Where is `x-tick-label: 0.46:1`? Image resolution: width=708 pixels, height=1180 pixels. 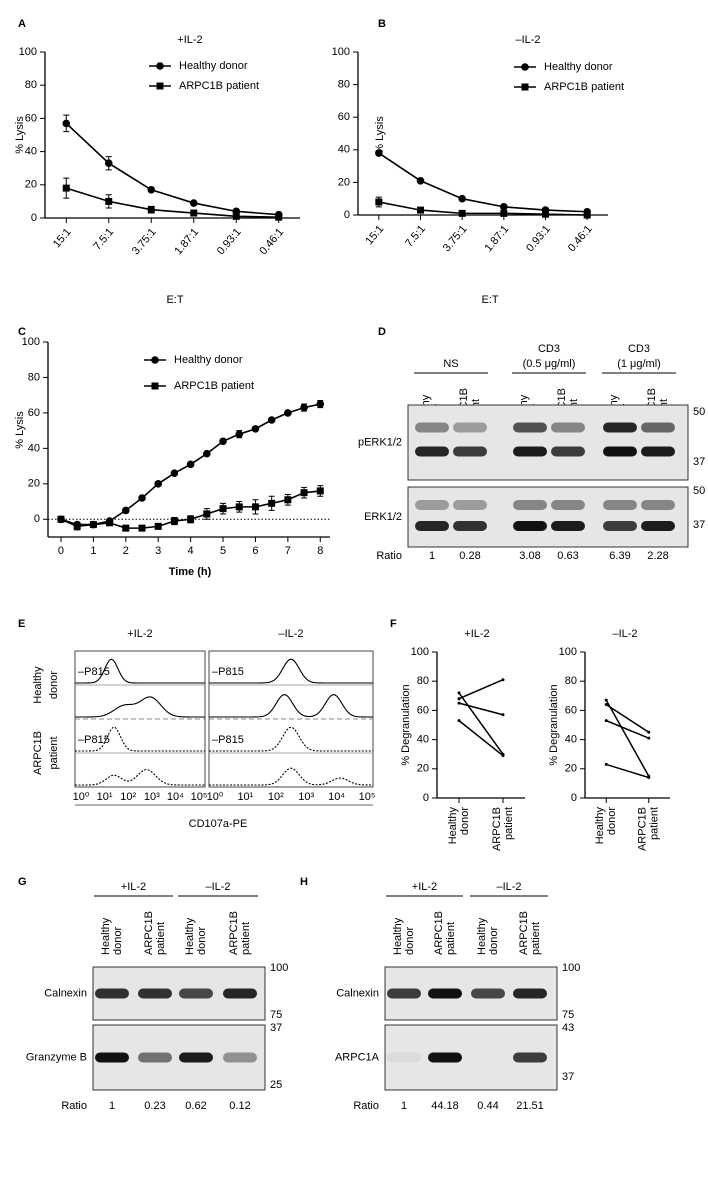 x-tick-label: 0.46:1 is located at coordinates (271, 241).